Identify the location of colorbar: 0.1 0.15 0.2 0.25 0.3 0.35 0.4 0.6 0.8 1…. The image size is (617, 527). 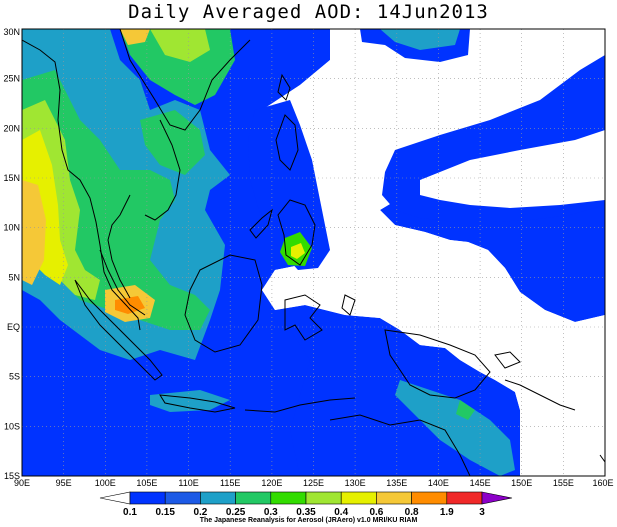
(306, 504).